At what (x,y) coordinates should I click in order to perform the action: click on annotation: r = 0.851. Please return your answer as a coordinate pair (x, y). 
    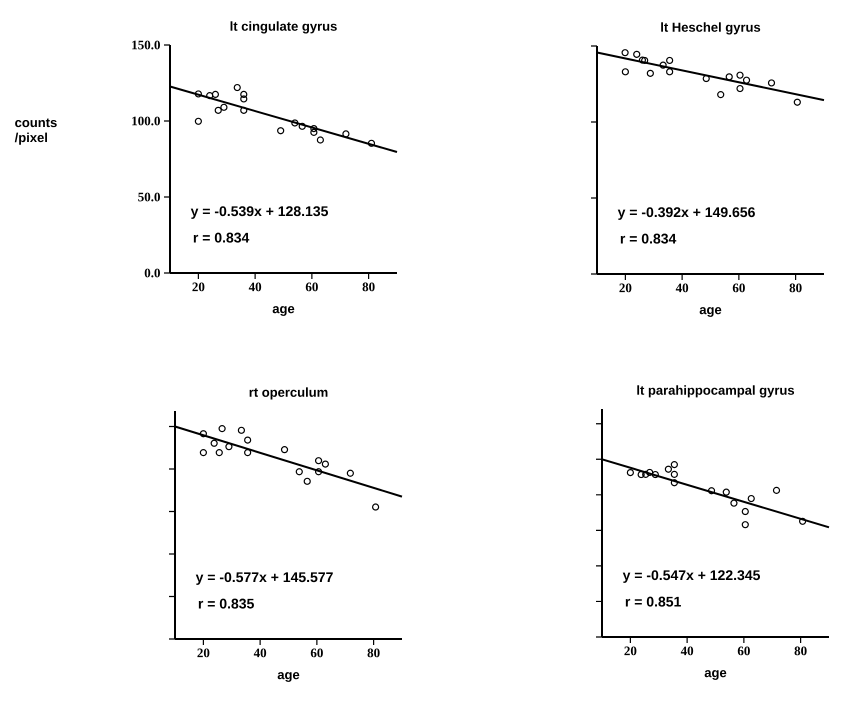
    Looking at the image, I should click on (653, 601).